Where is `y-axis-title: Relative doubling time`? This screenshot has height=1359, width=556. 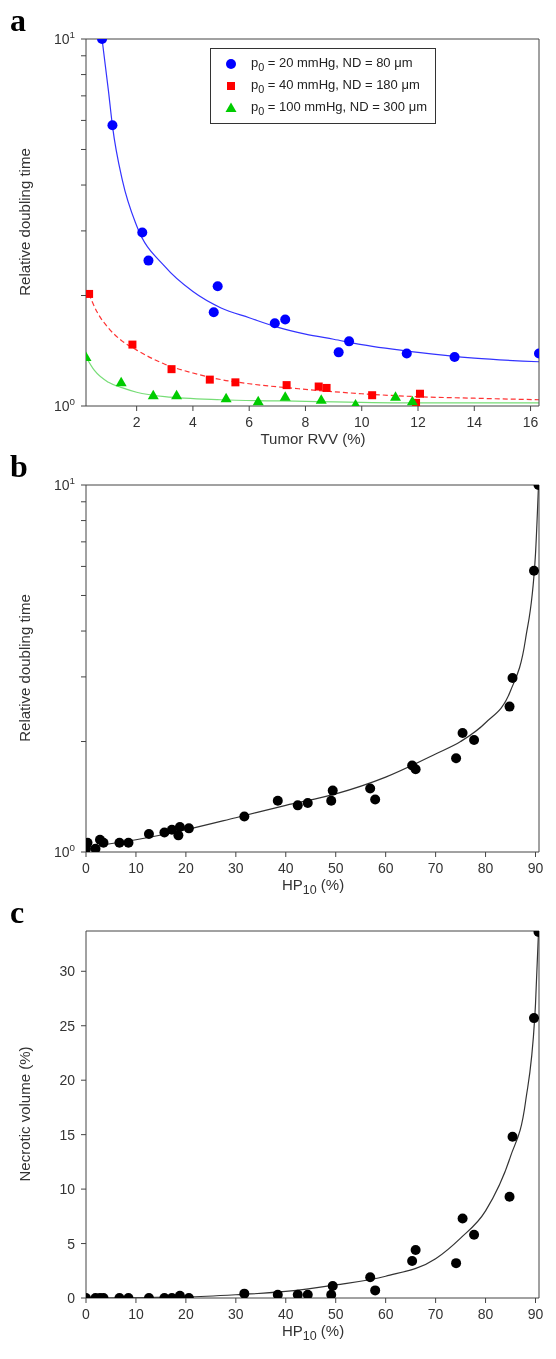 y-axis-title: Relative doubling time is located at coordinates (24, 222).